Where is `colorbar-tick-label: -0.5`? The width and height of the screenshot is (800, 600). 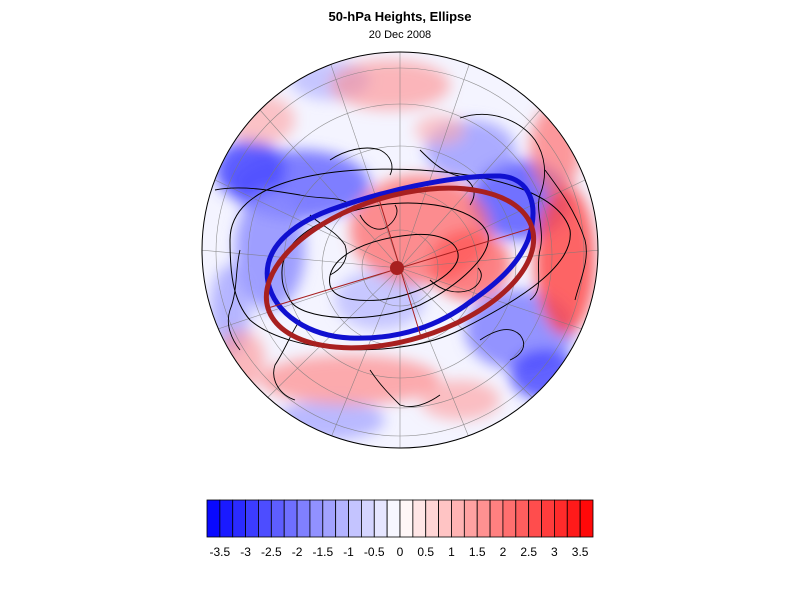
colorbar-tick-label: -0.5 is located at coordinates (374, 552).